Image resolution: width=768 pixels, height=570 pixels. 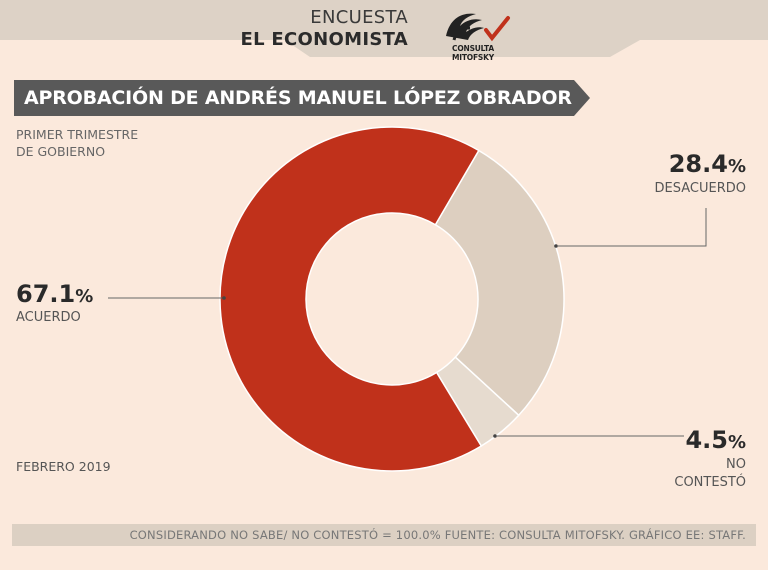 I want to click on leader-dot-acuerdo, so click(x=224, y=298).